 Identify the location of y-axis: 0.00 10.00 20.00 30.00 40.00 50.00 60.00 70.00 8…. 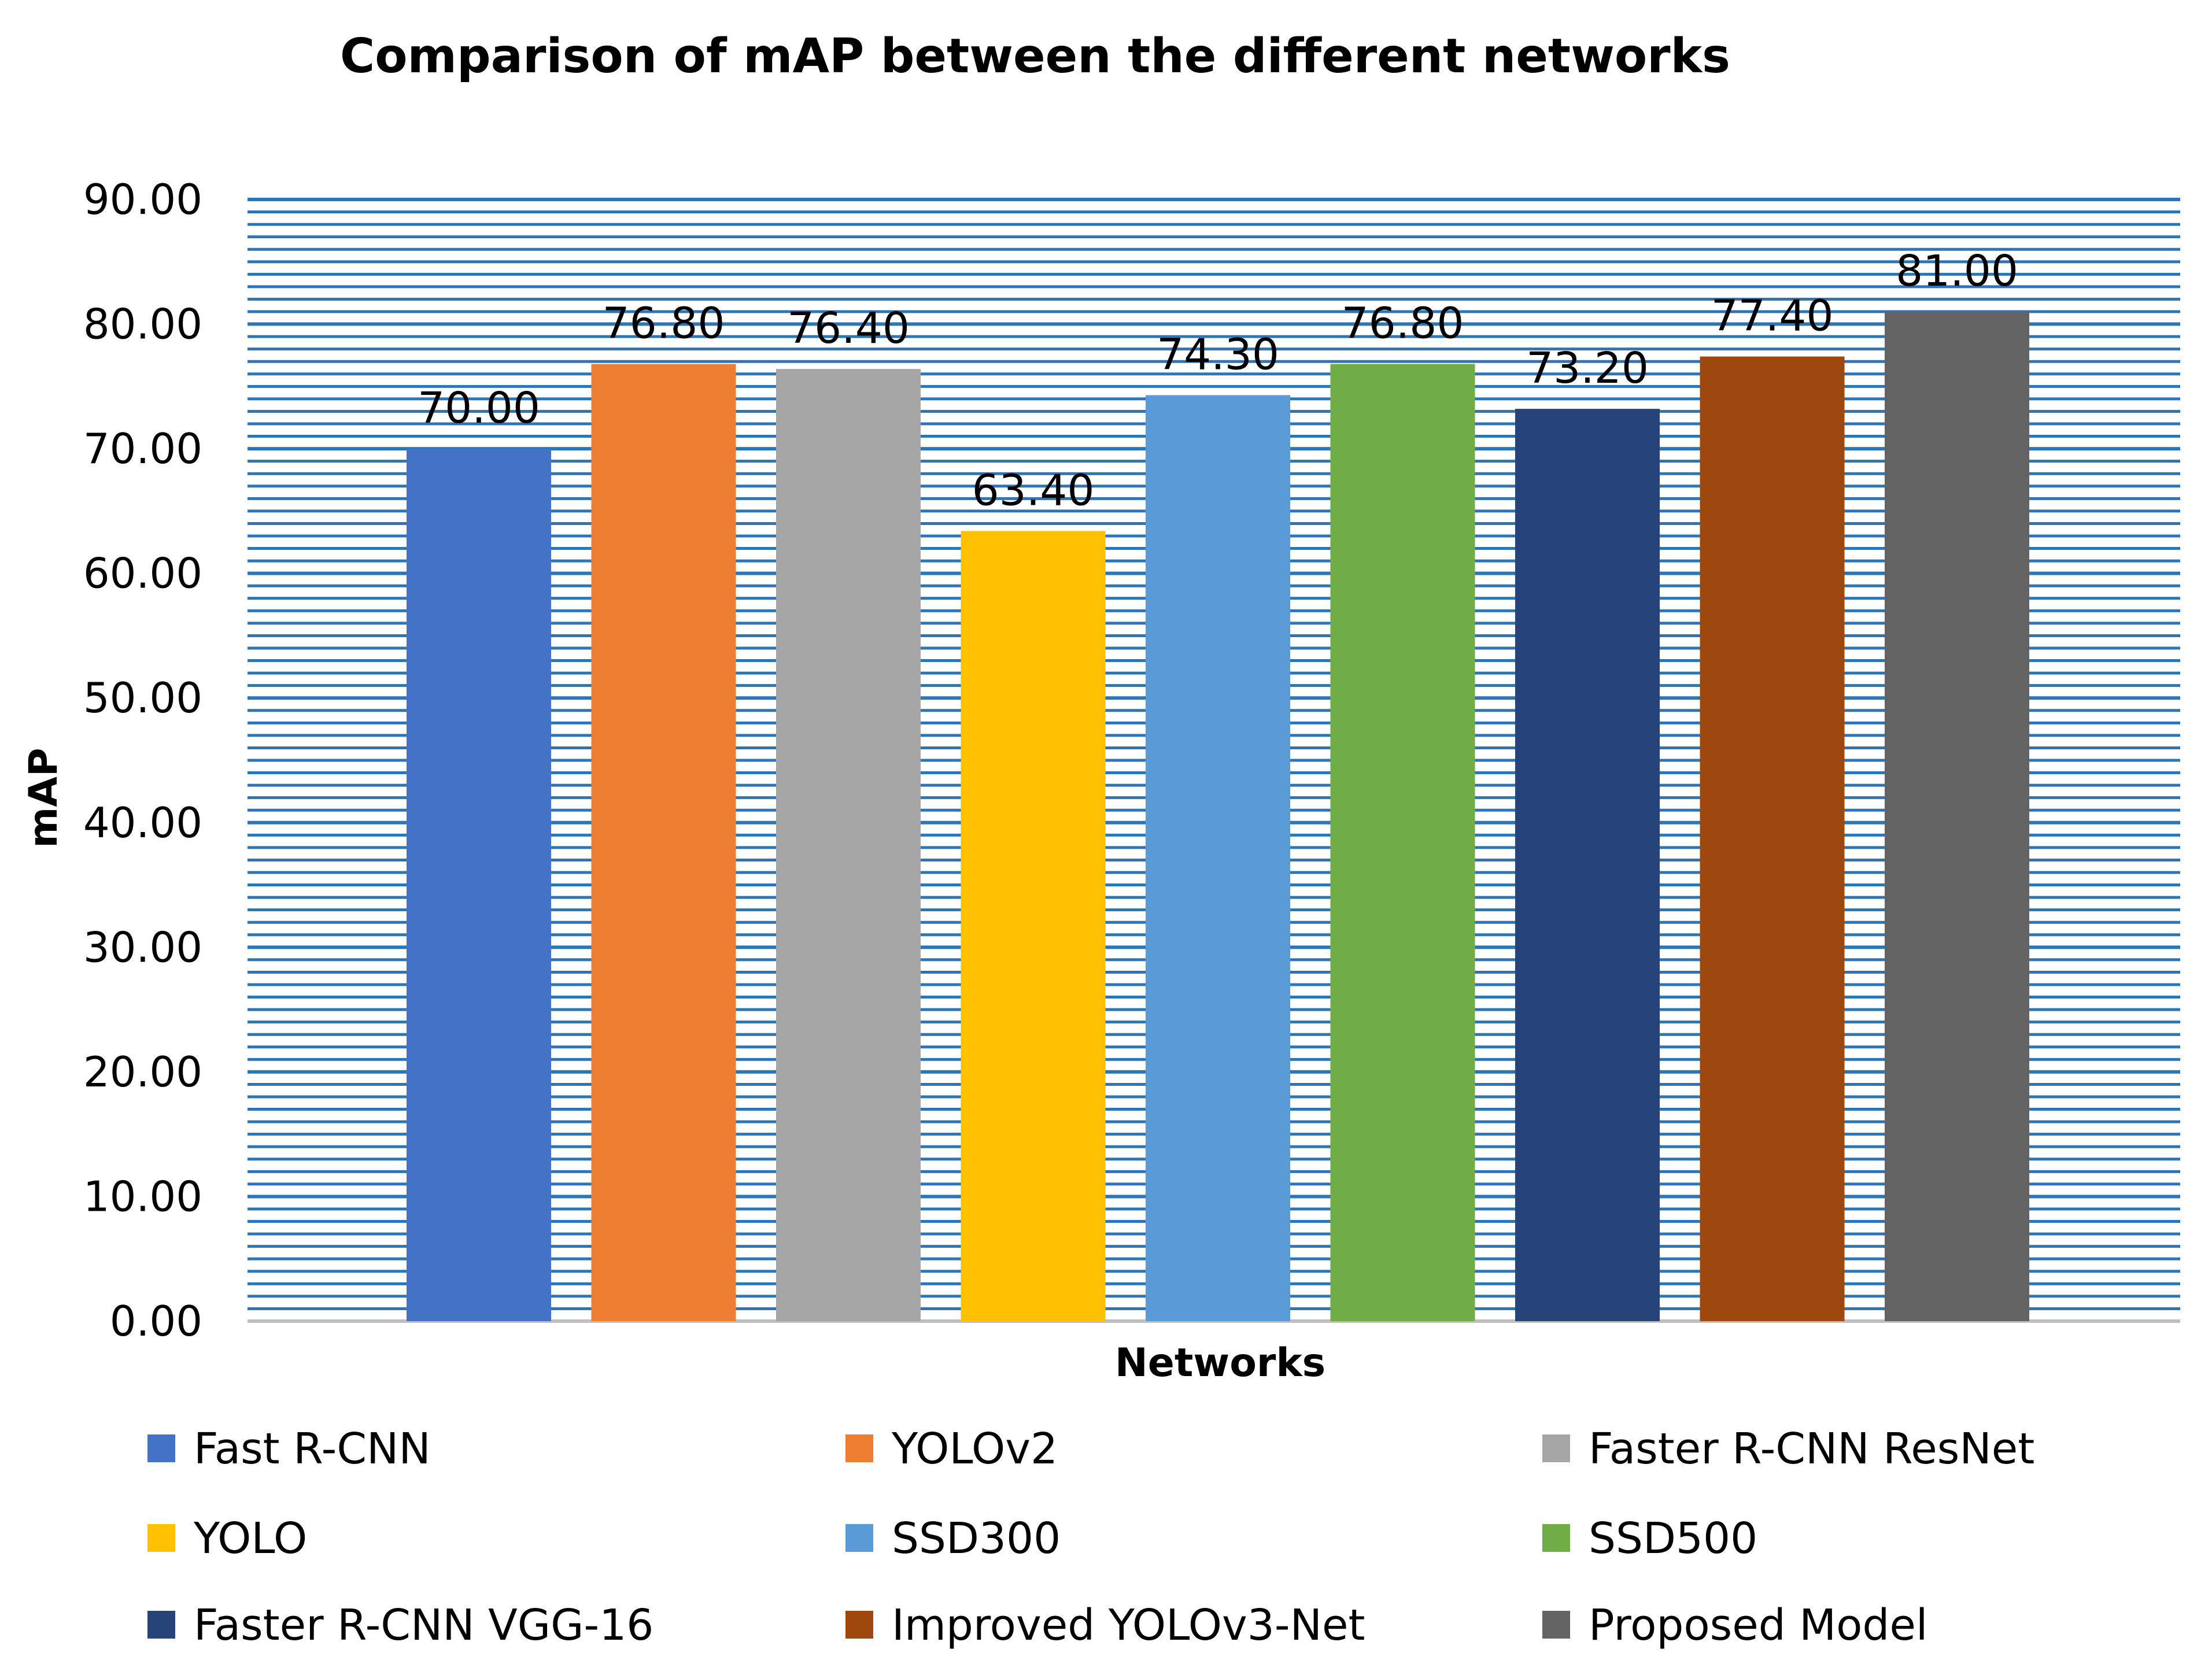
(142, 760).